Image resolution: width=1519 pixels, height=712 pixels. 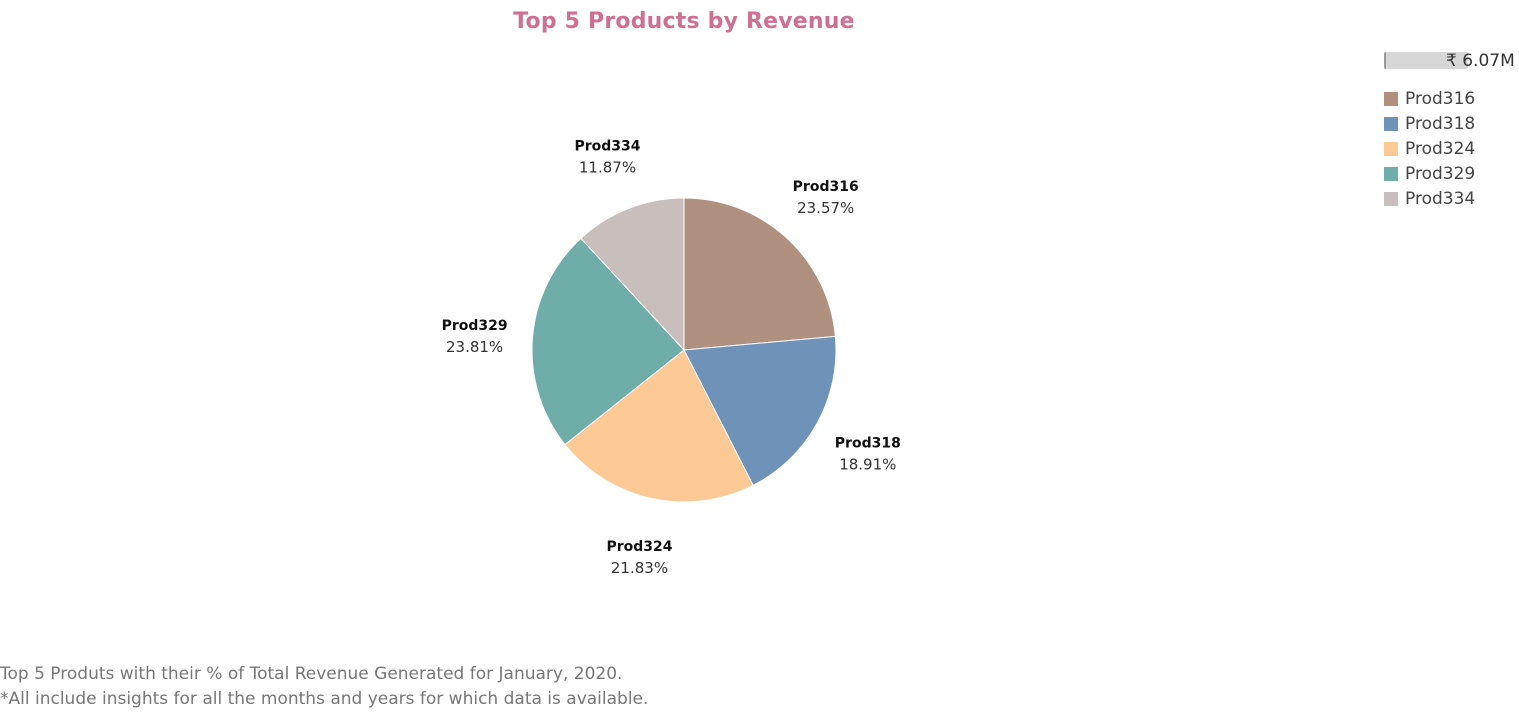 I want to click on legend-label: Prod318, so click(x=1440, y=123).